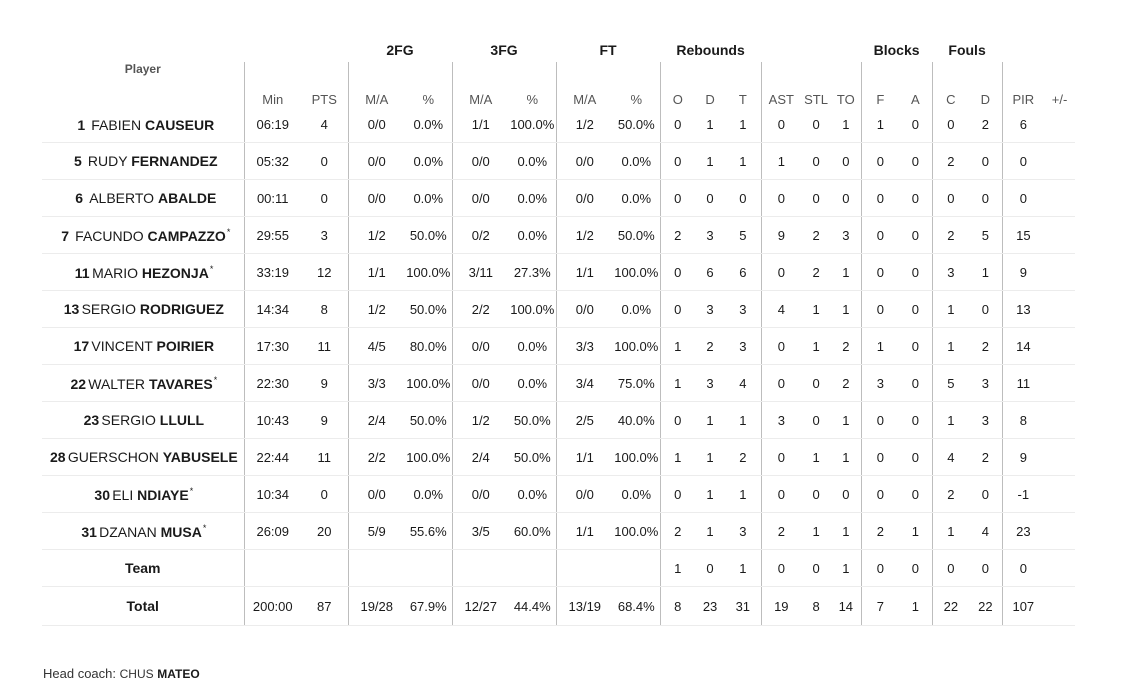 The height and width of the screenshot is (697, 1127). What do you see at coordinates (143, 198) in the screenshot?
I see `player-cell: 6 Alberto ABALDE` at bounding box center [143, 198].